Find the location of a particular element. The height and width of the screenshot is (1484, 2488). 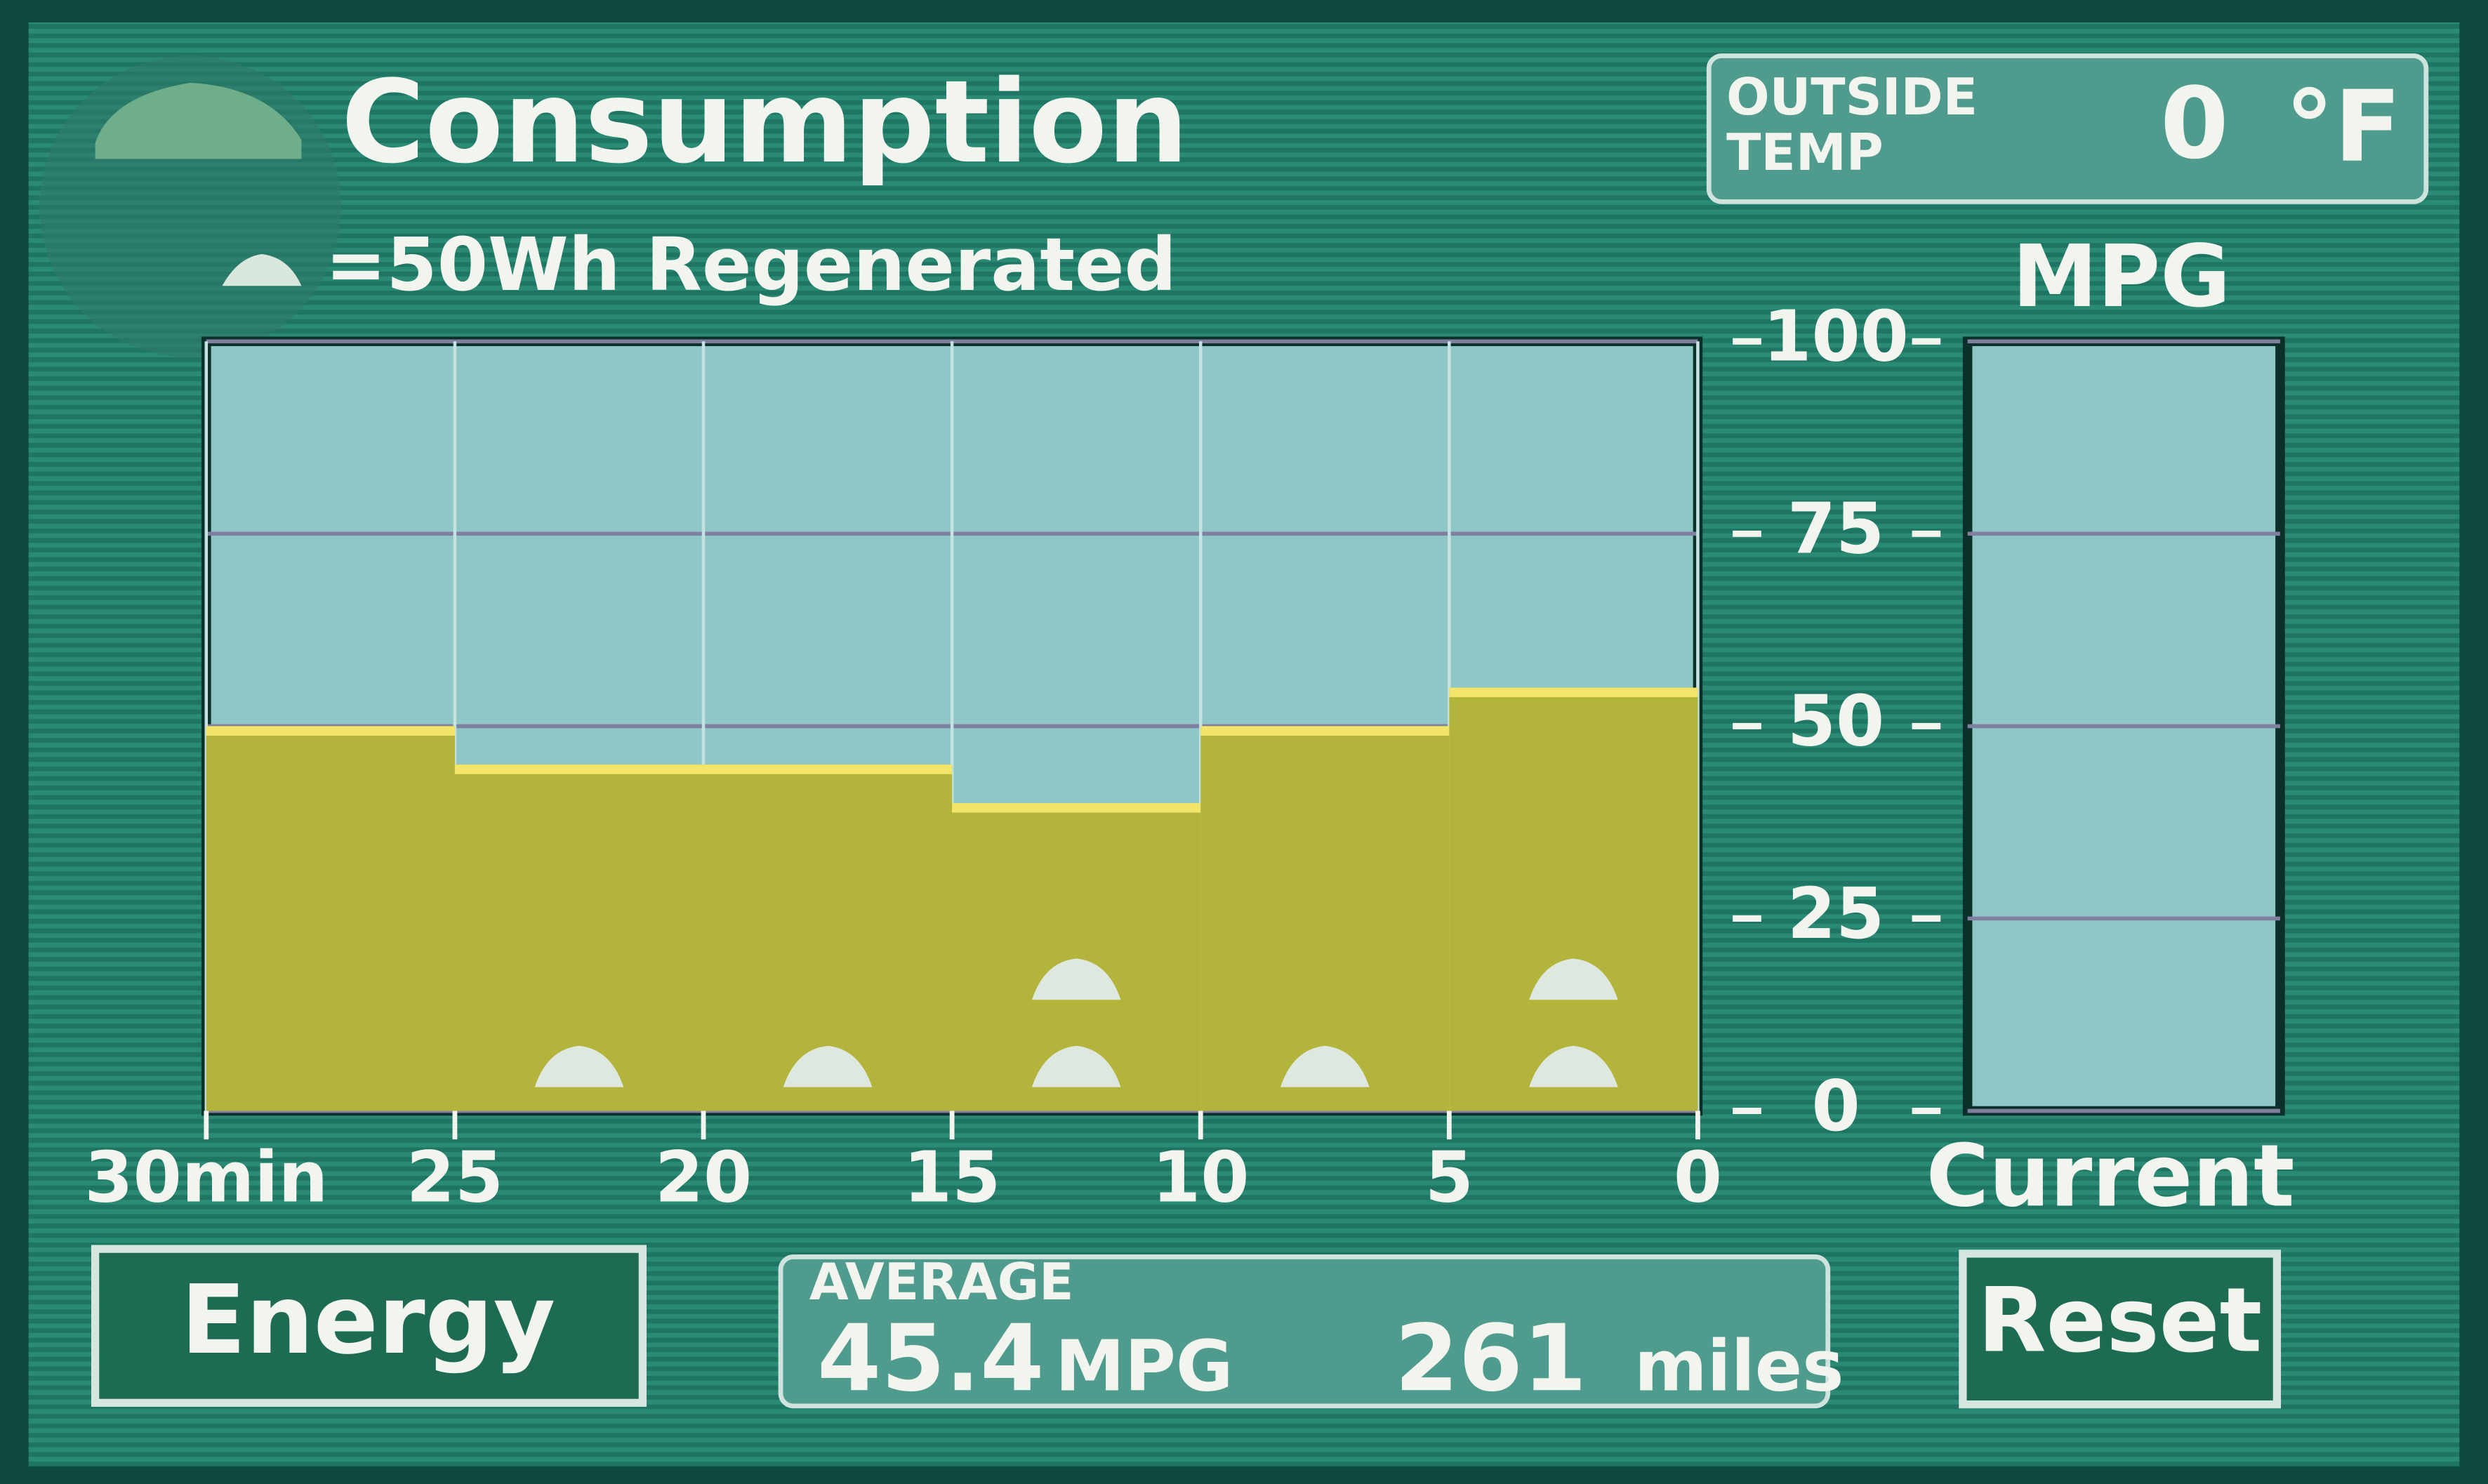

legend-text: =50Wh Regenerated is located at coordinates (751, 265).